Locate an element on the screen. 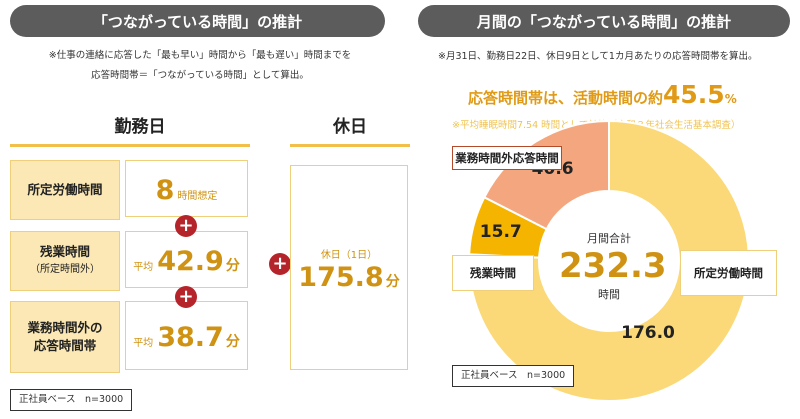 The image size is (800, 419). overtime-number: 42.9 is located at coordinates (190, 261).